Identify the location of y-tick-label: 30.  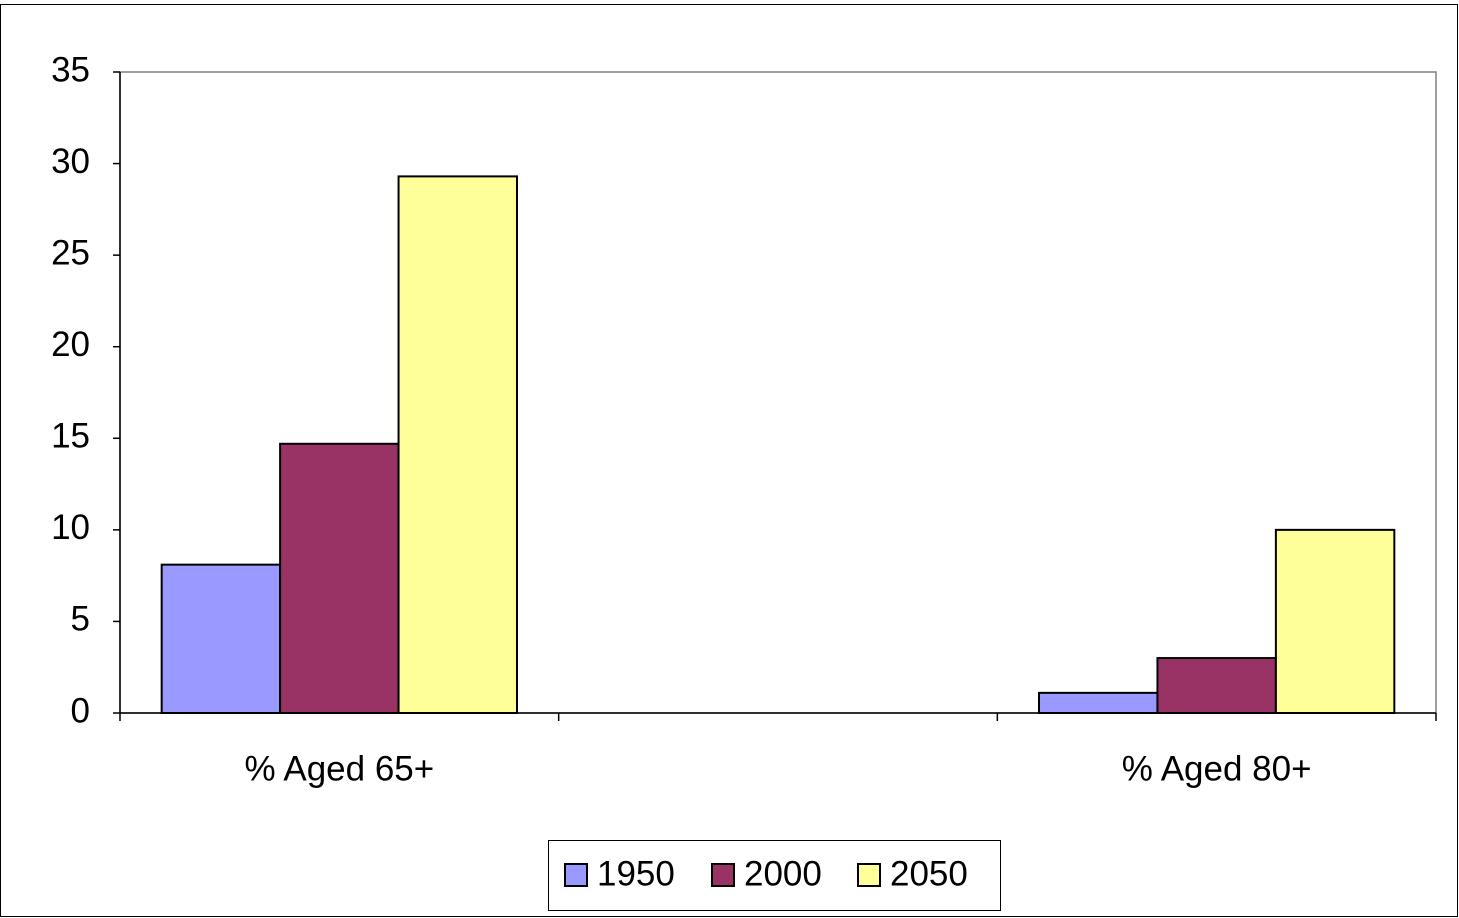
(70, 161).